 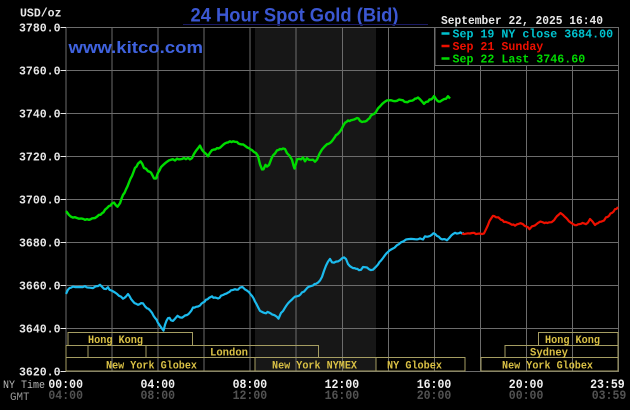 What do you see at coordinates (229, 354) in the screenshot?
I see `svg-text: London` at bounding box center [229, 354].